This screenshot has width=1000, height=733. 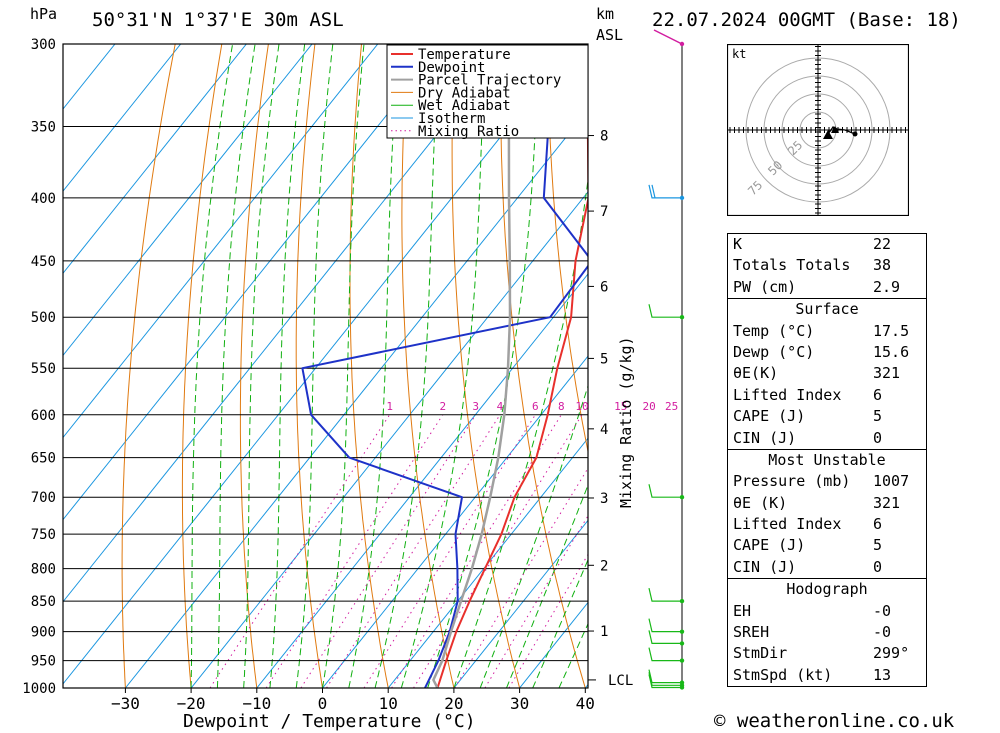 I want to click on hodograph-row: EH -0, so click(x=812, y=610).